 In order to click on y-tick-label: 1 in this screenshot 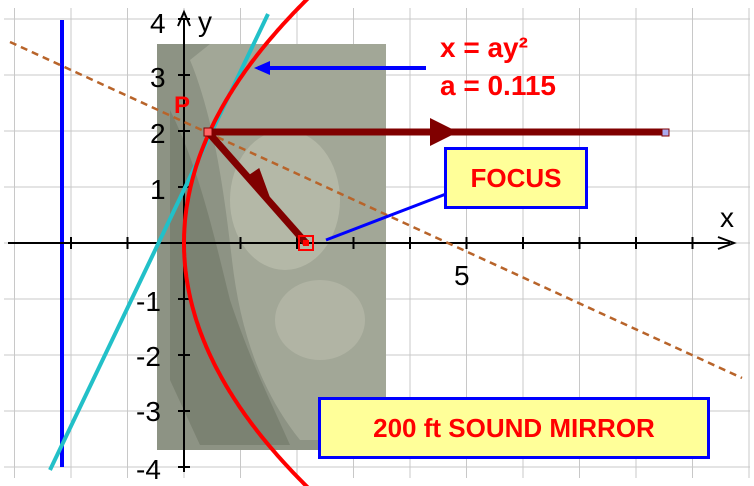, I will do `click(158, 189)`.